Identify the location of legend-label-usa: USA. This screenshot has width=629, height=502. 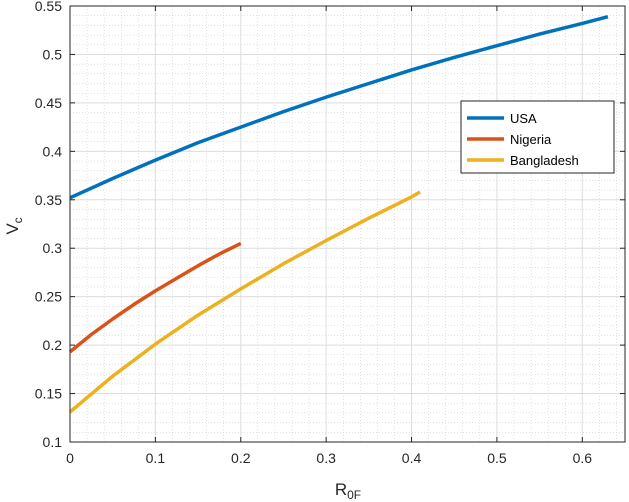
(523, 118).